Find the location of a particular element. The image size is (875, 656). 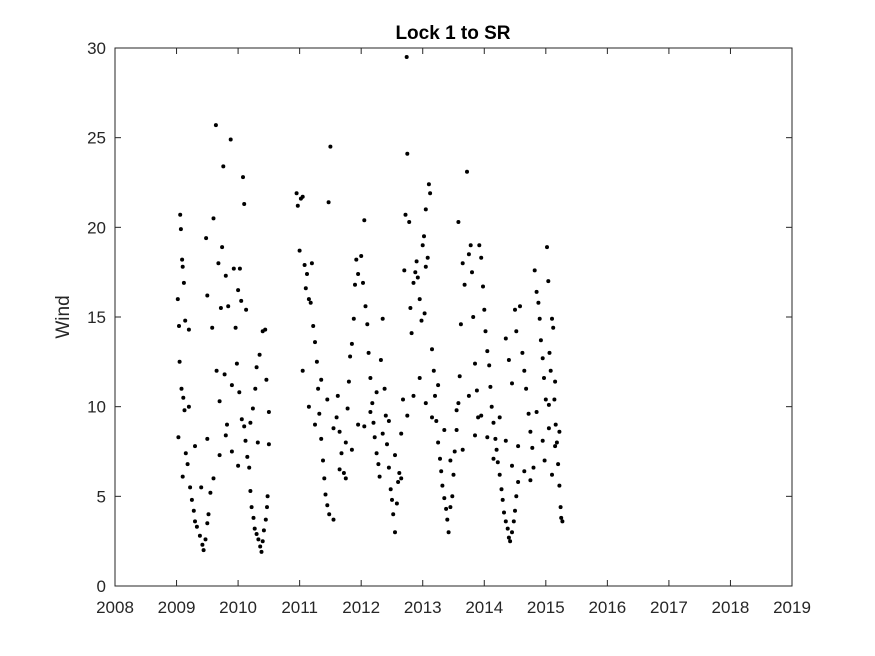

y-tick-label: 20 is located at coordinates (96, 227).